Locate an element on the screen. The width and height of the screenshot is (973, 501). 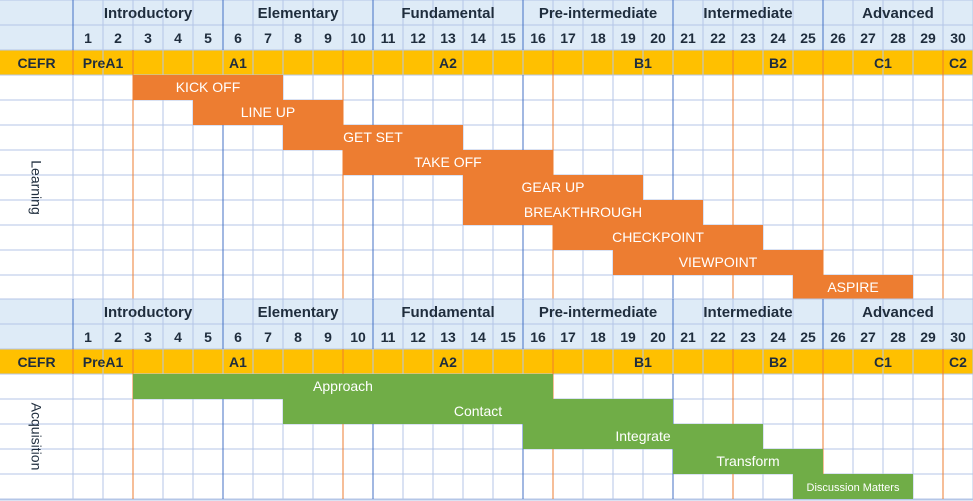
bar-label-viewpoint: VIEWPOINT is located at coordinates (718, 262).